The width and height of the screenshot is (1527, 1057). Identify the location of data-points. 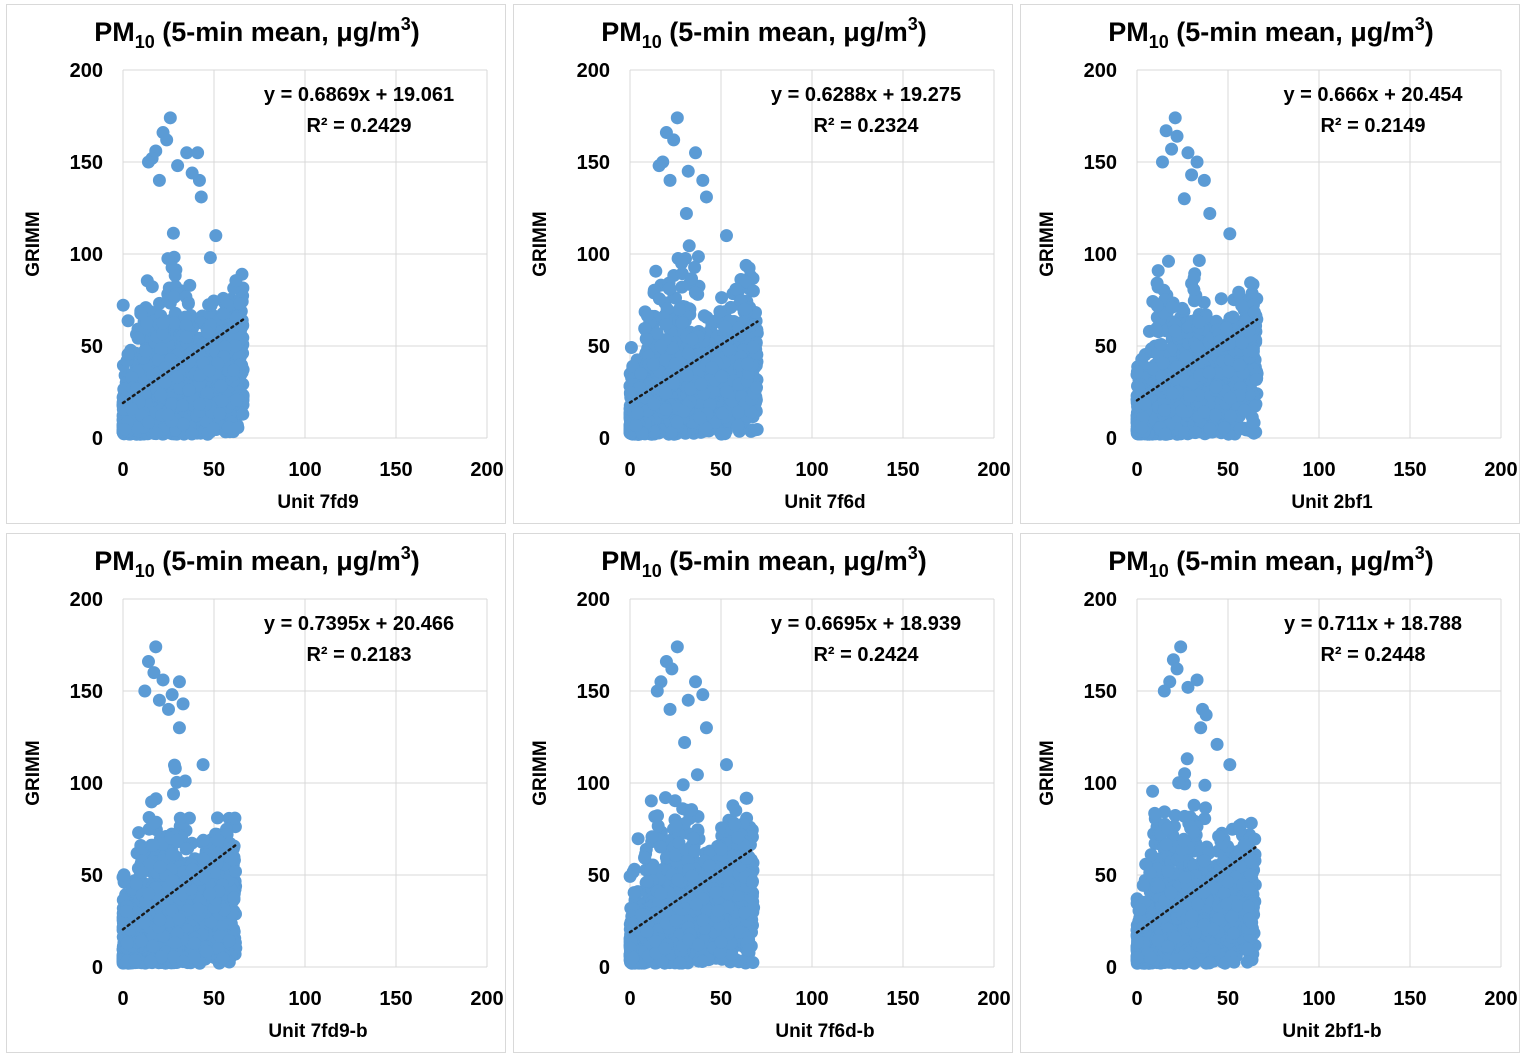
(693, 276).